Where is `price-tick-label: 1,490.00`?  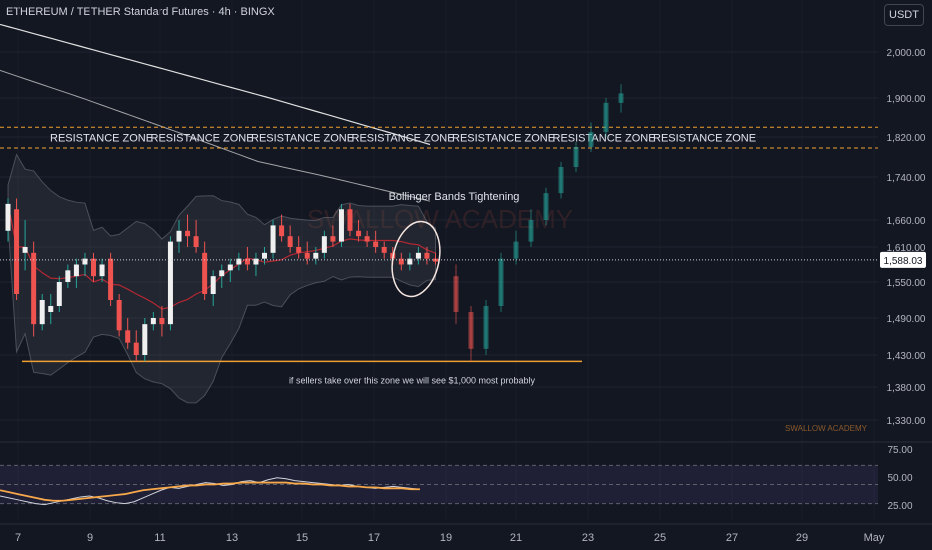
price-tick-label: 1,490.00 is located at coordinates (906, 319).